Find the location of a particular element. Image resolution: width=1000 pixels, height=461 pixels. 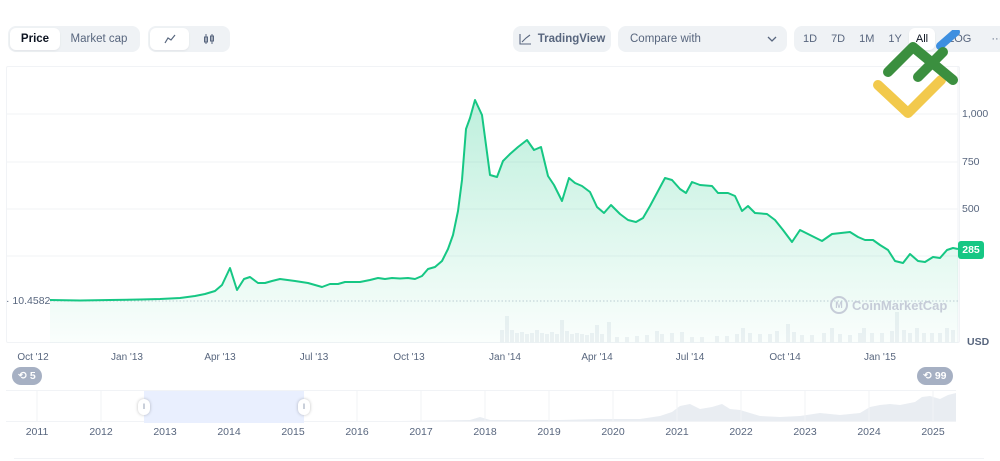

events-badge-right: ⟲ 99 is located at coordinates (935, 376).